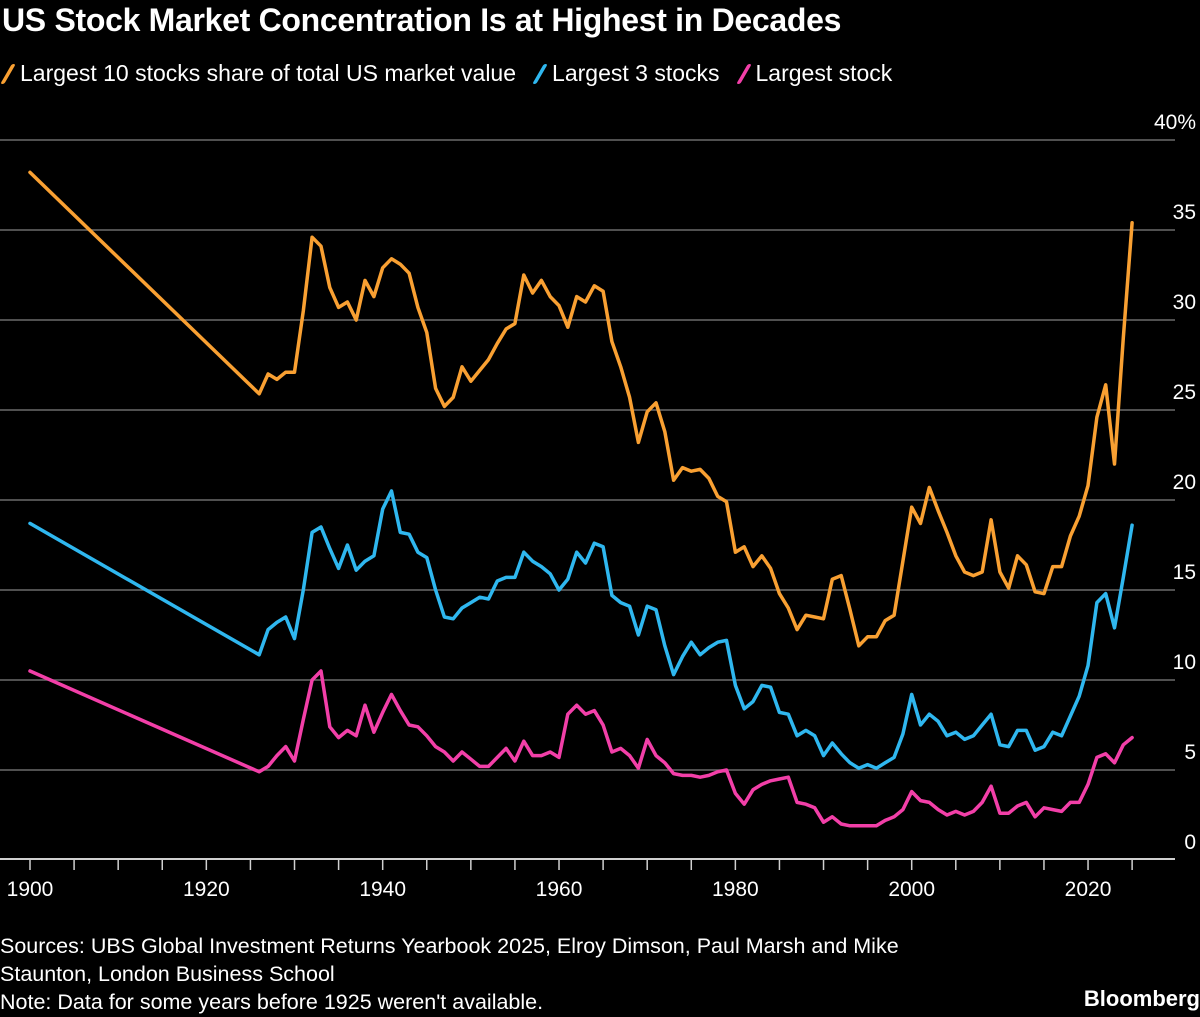  I want to click on x-tick-label: 1920, so click(206, 889).